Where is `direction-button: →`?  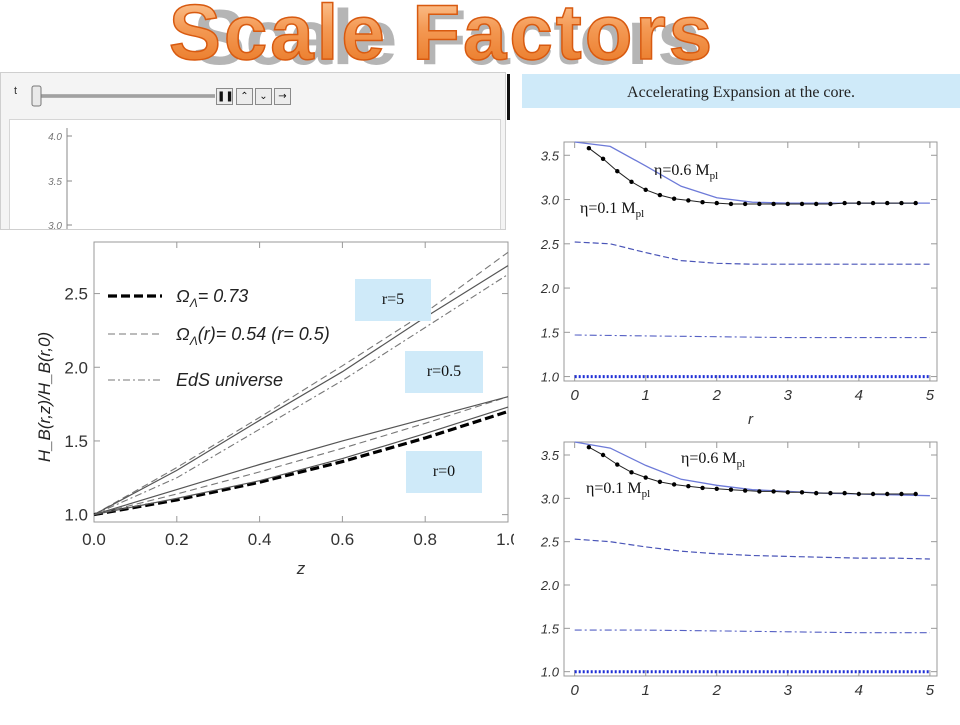 direction-button: → is located at coordinates (282, 96).